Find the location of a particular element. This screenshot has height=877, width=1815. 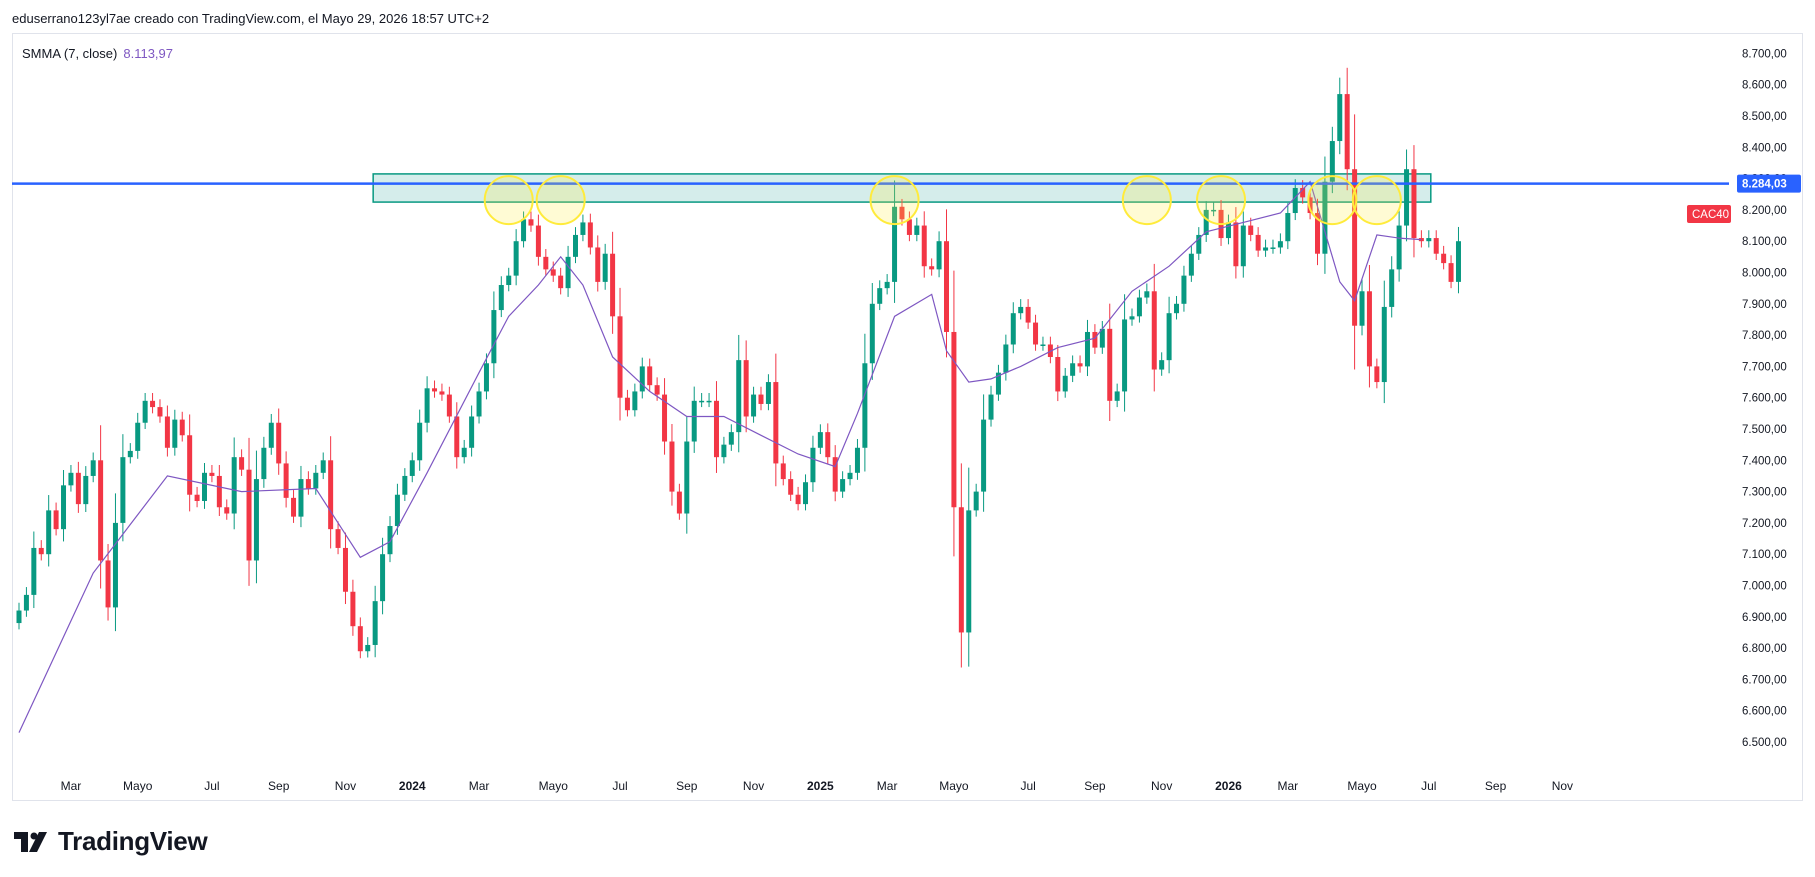

x-tick-label: Mayo is located at coordinates (1362, 786).